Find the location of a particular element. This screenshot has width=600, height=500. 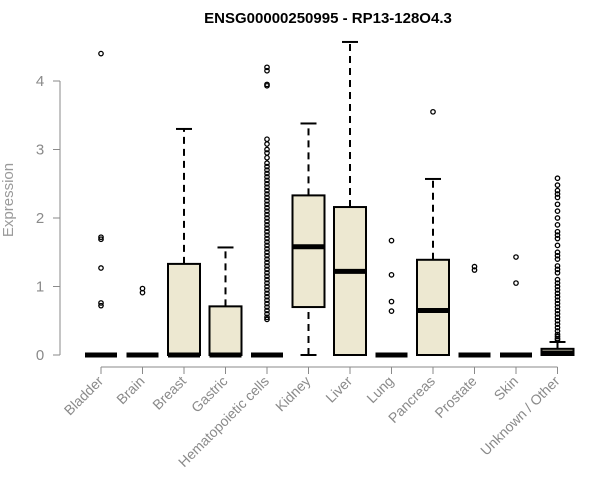

y-axis-label: Expression is located at coordinates (8, 200).